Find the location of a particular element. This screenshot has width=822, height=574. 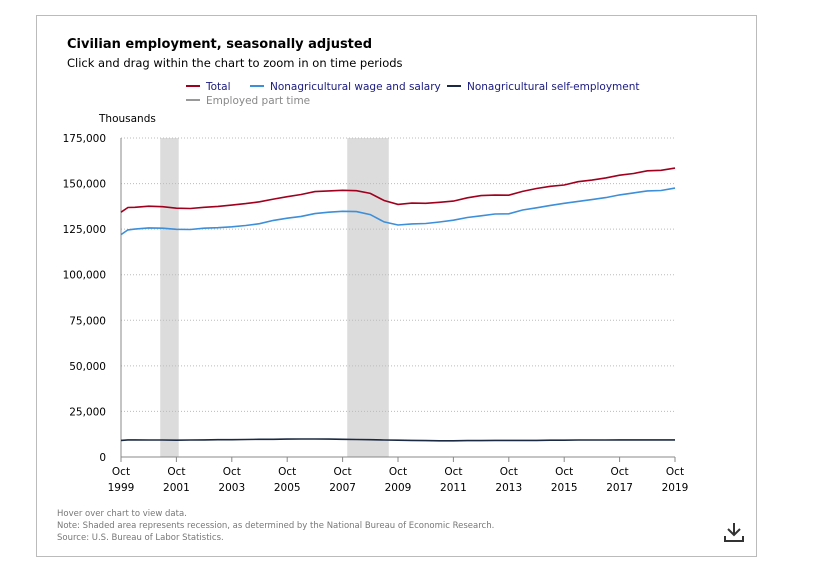

legend-item: Nonagricultural wage and salary is located at coordinates (345, 87).